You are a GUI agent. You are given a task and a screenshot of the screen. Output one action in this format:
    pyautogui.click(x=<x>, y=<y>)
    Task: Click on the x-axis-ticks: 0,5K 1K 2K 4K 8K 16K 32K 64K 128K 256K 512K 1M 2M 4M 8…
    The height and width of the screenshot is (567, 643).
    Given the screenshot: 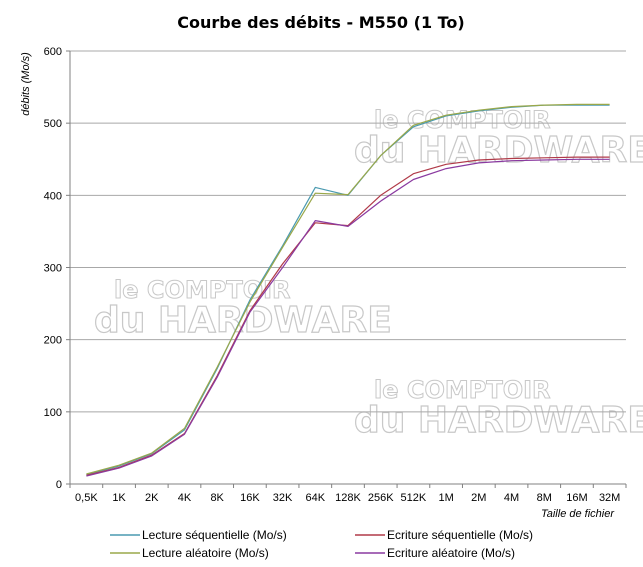 What is the action you would take?
    pyautogui.click(x=348, y=494)
    